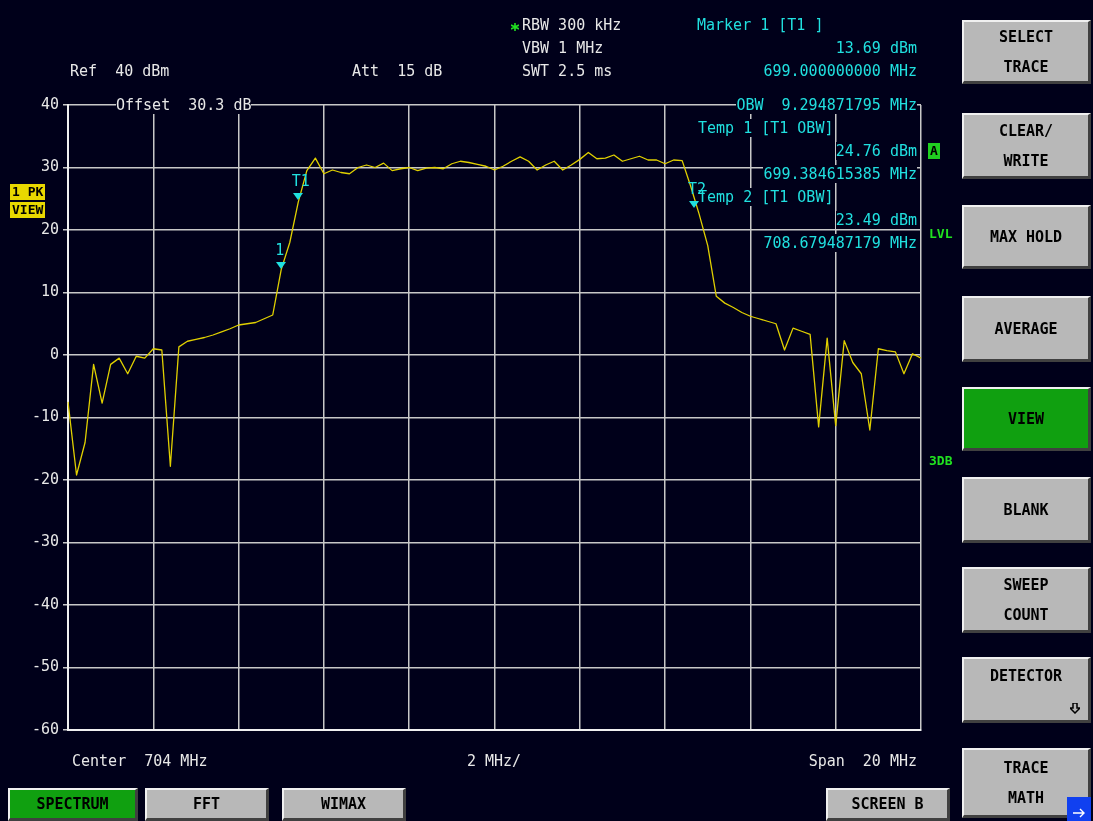 Image resolution: width=1093 pixels, height=821 pixels. I want to click on text: 699.000000000 MHz, so click(840, 71).